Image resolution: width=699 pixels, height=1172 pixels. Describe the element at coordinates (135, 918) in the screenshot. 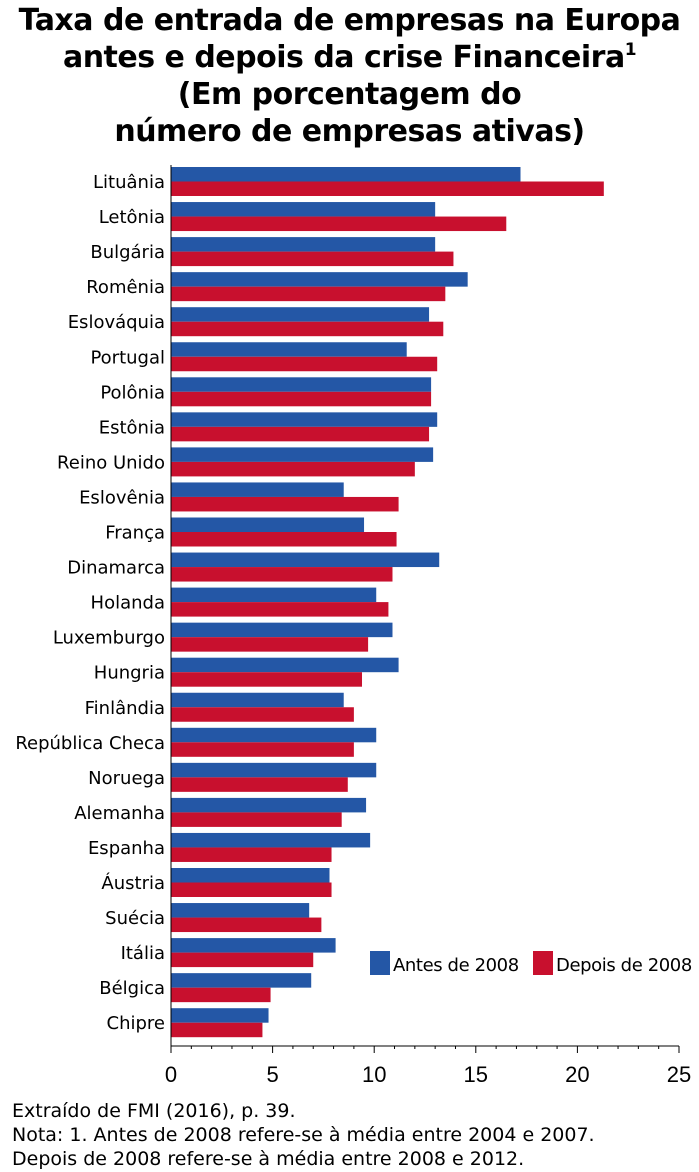

I see `category-label: Suécia` at that location.